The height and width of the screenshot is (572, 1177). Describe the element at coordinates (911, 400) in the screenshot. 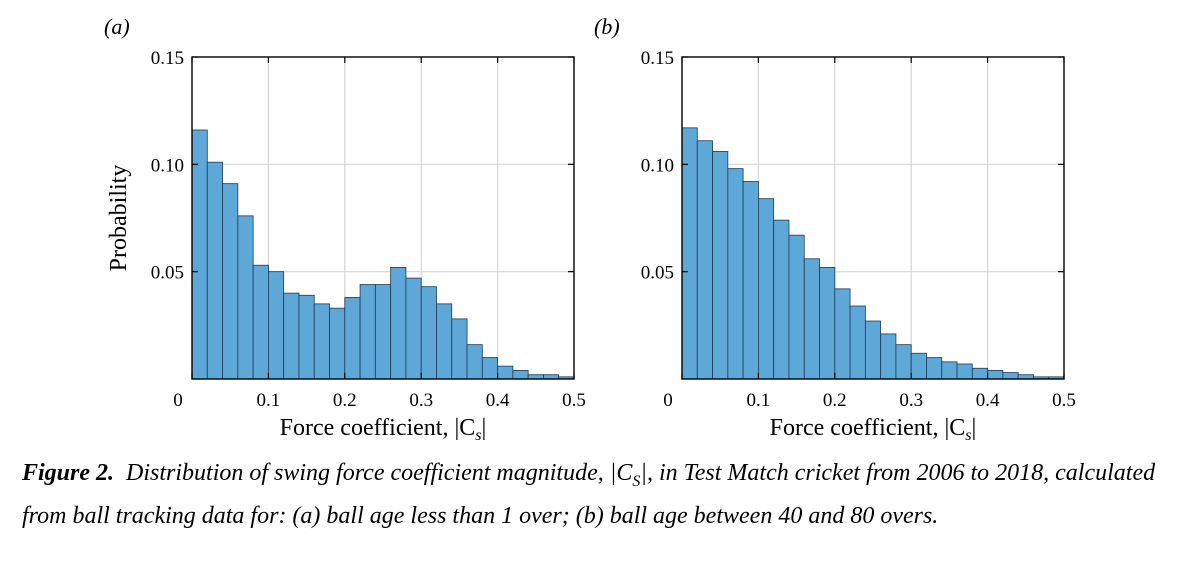

I see `x-tick-label-b-3: 0.3` at that location.